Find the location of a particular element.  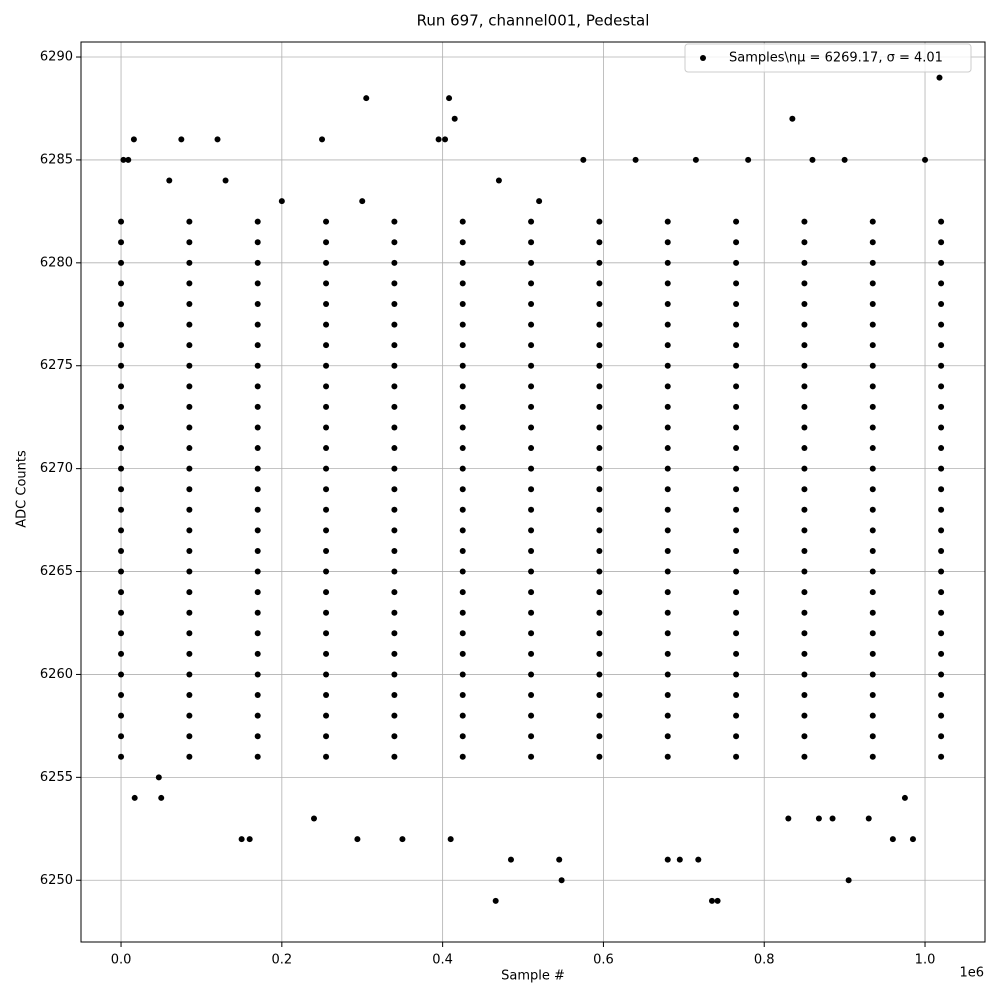

legend-marker is located at coordinates (703, 58).